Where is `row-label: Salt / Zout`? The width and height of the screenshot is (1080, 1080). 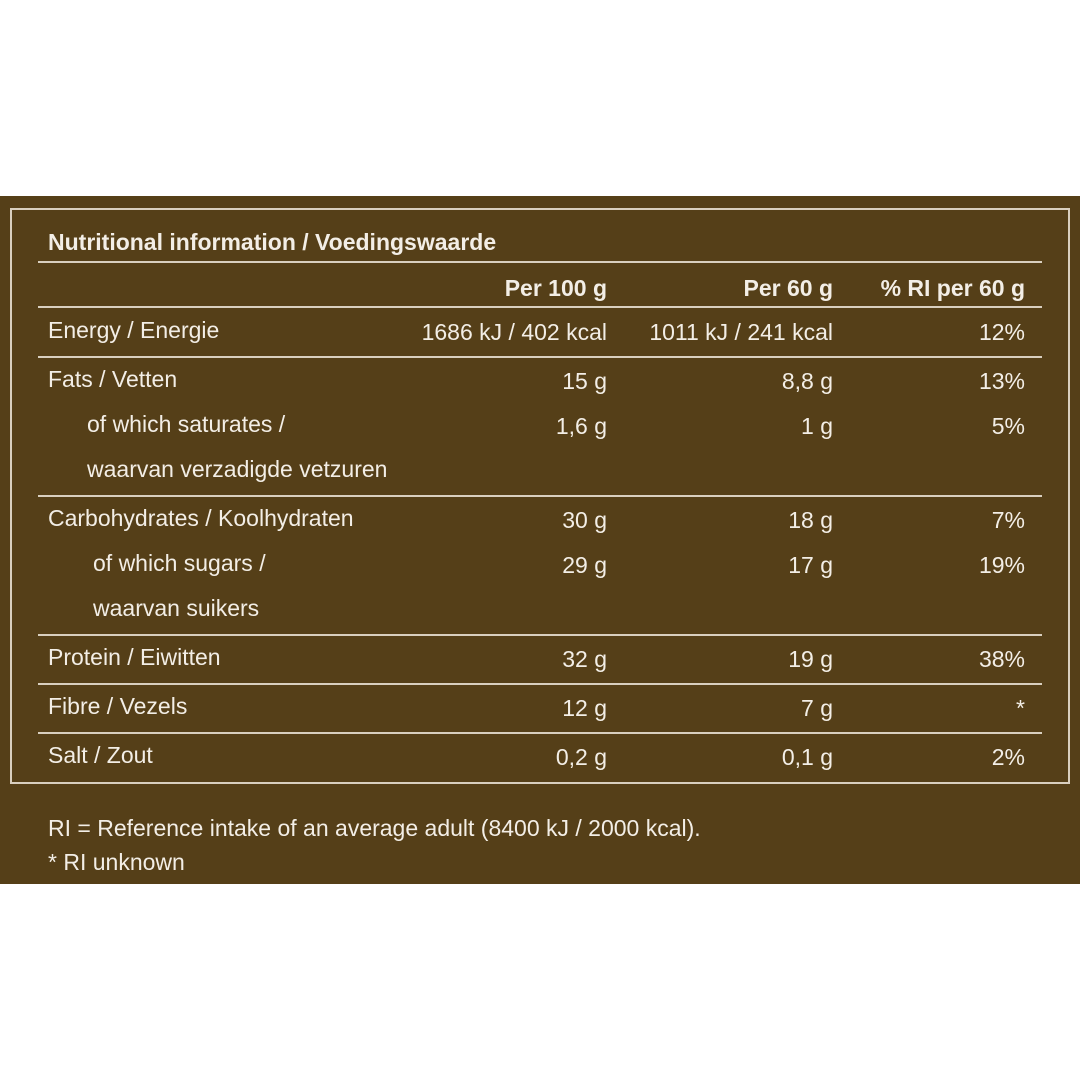 row-label: Salt / Zout is located at coordinates (100, 755).